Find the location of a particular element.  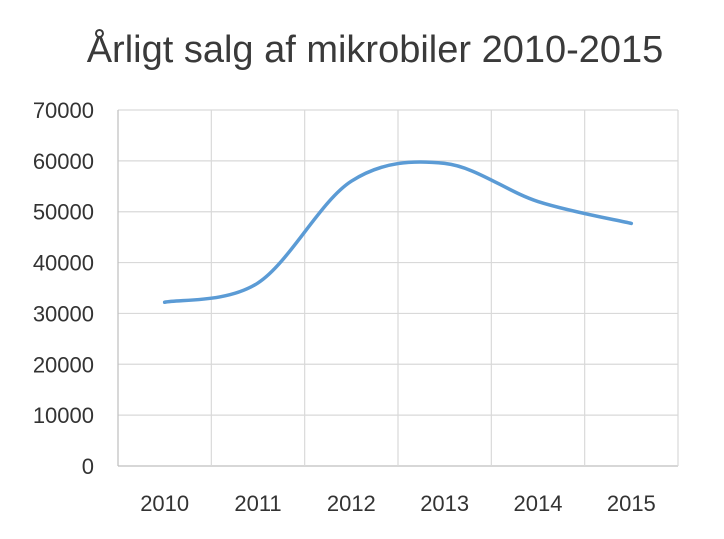

chart-title: Årligt salg af mikrobiler 2010-2015 is located at coordinates (375, 49).